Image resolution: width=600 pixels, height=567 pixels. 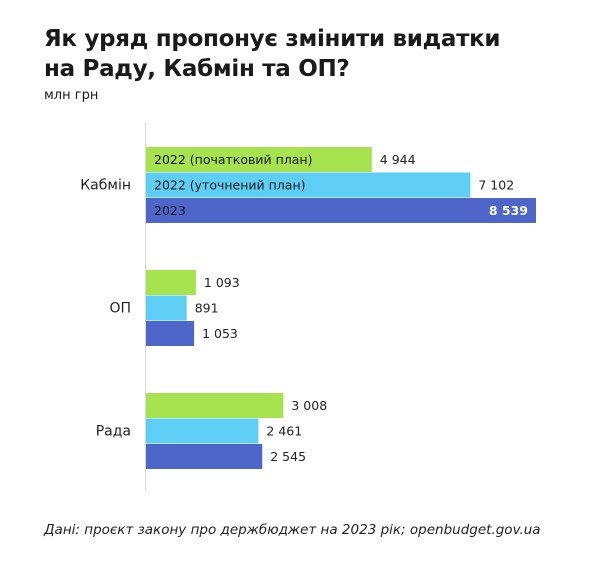 I want to click on title-line-1: Як уряд пропонує змінити видатки, so click(x=272, y=39).